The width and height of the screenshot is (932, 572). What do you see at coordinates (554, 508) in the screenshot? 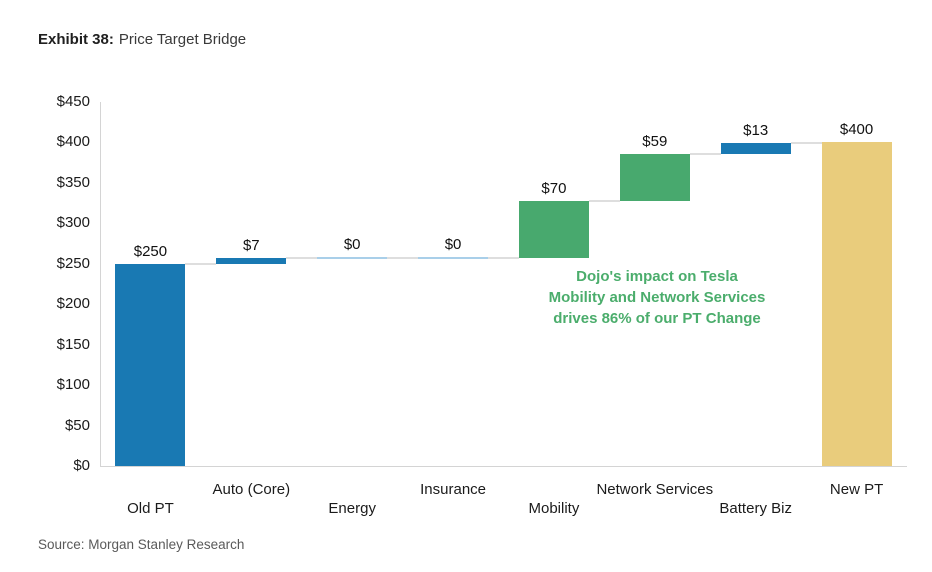
I see `x-axis-category-label-mobility: Mobility` at bounding box center [554, 508].